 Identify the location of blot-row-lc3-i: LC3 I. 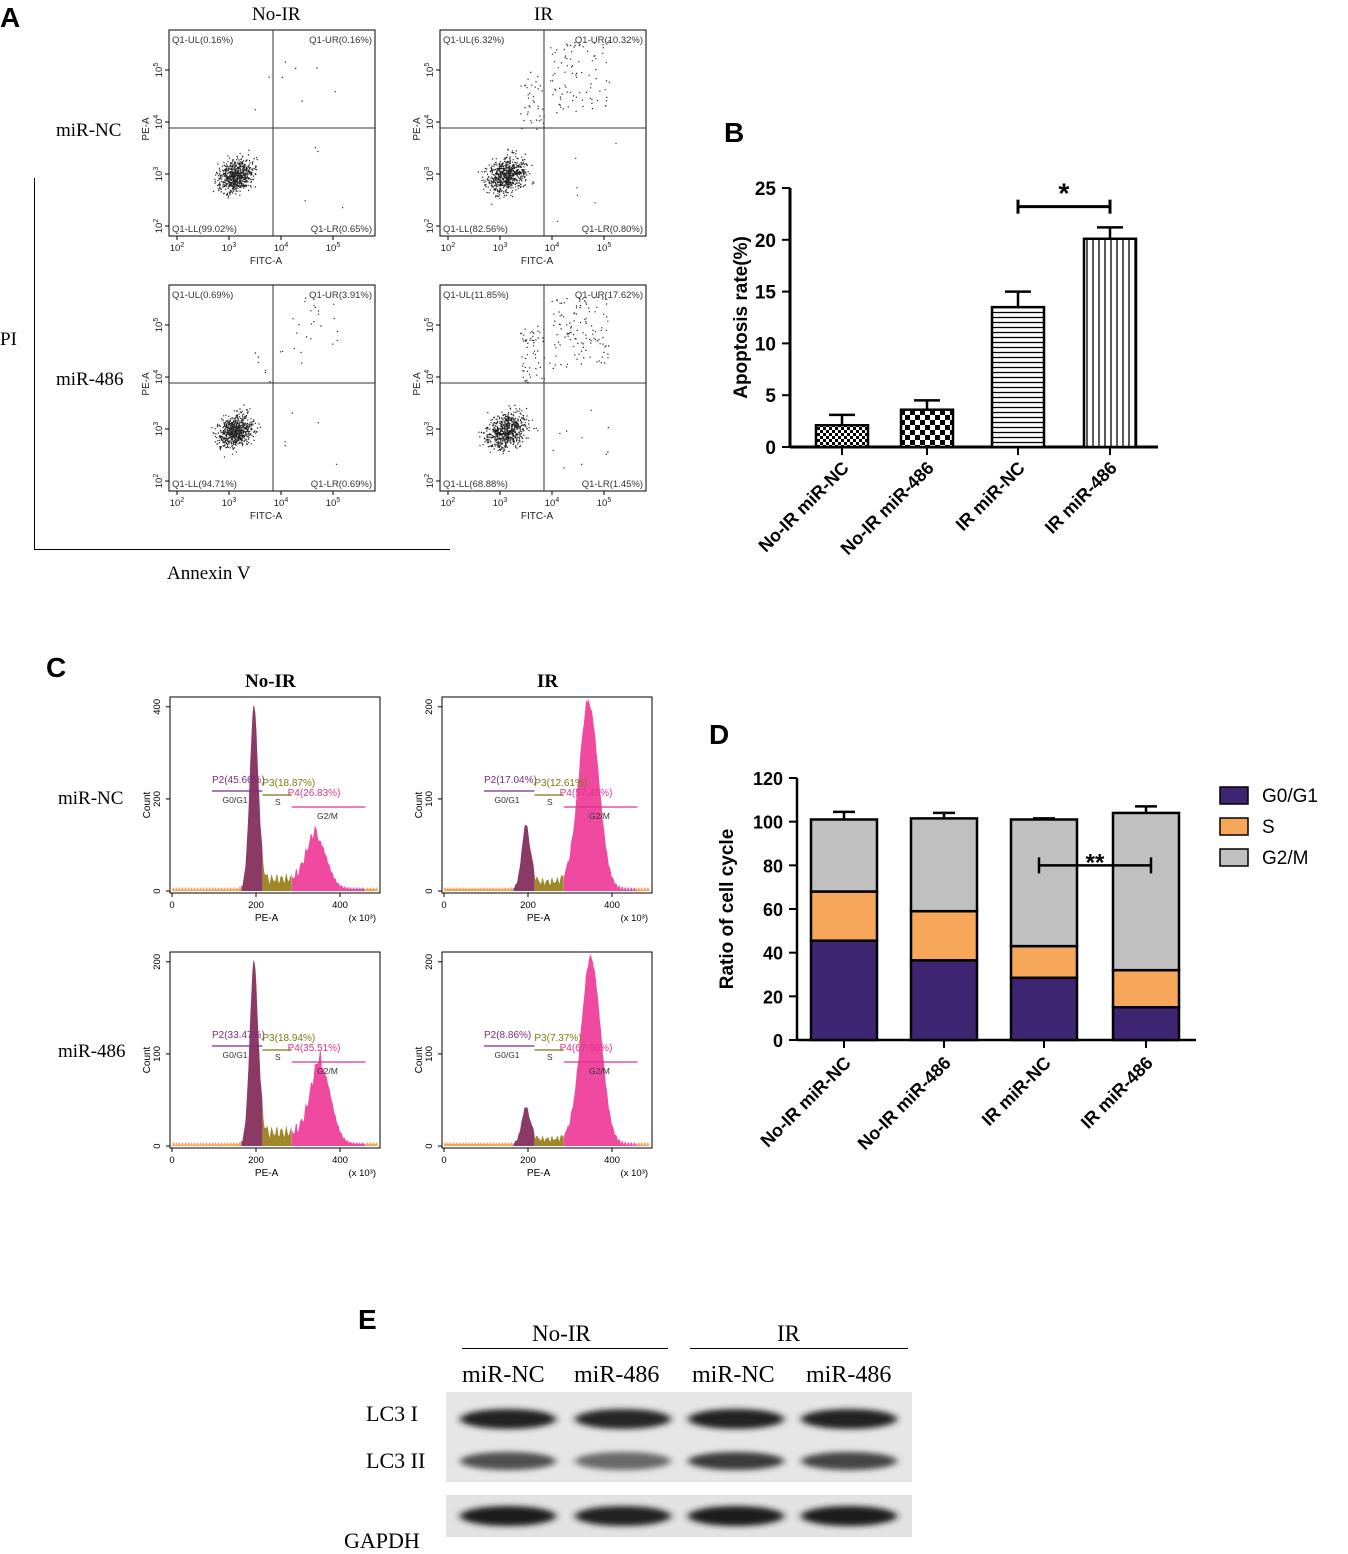
(392, 1413).